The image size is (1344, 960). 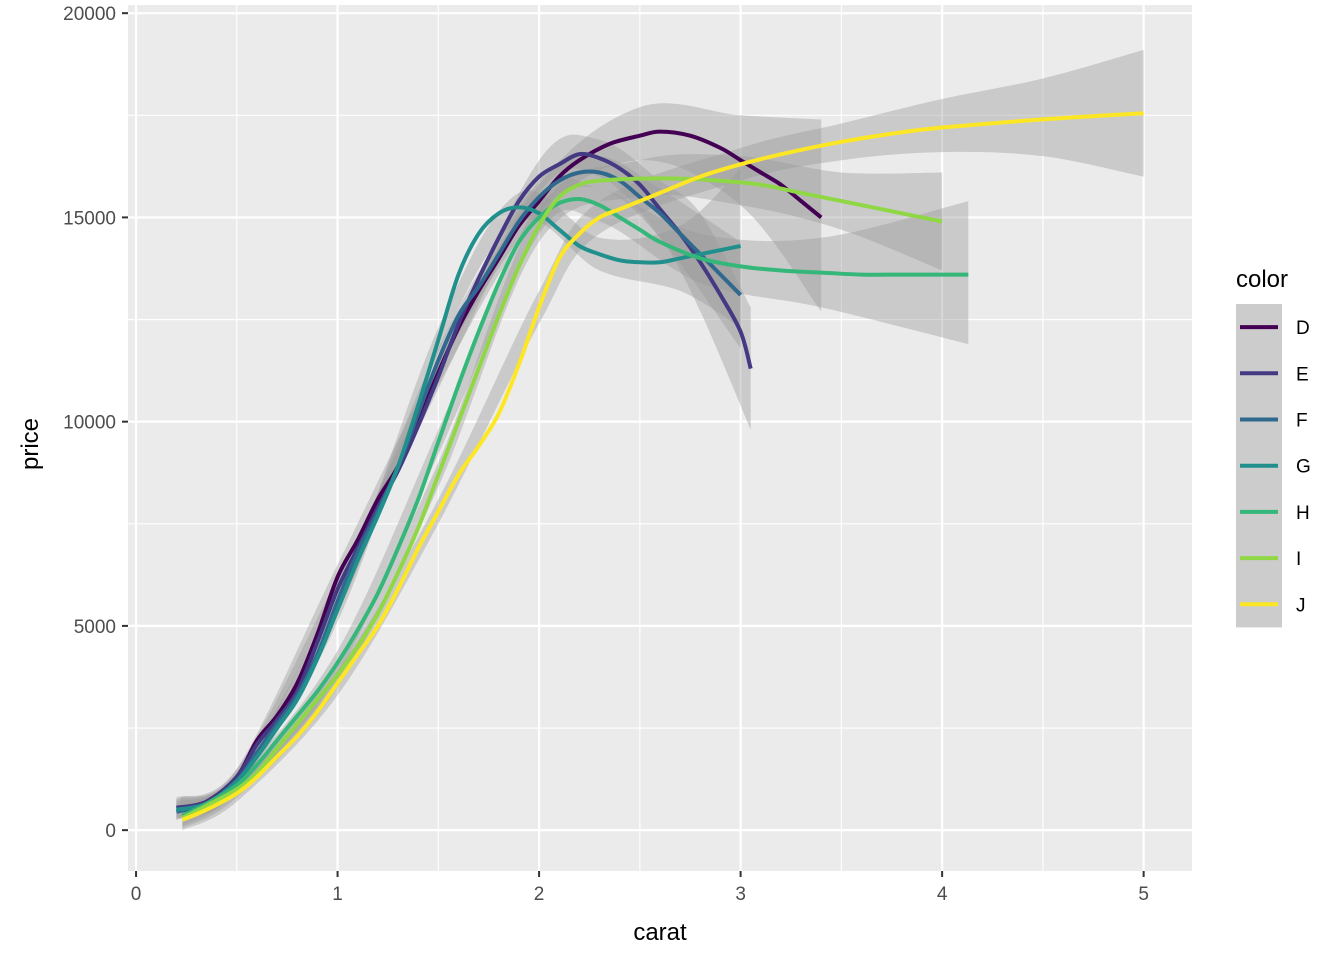 What do you see at coordinates (1262, 279) in the screenshot?
I see `legend-title: color` at bounding box center [1262, 279].